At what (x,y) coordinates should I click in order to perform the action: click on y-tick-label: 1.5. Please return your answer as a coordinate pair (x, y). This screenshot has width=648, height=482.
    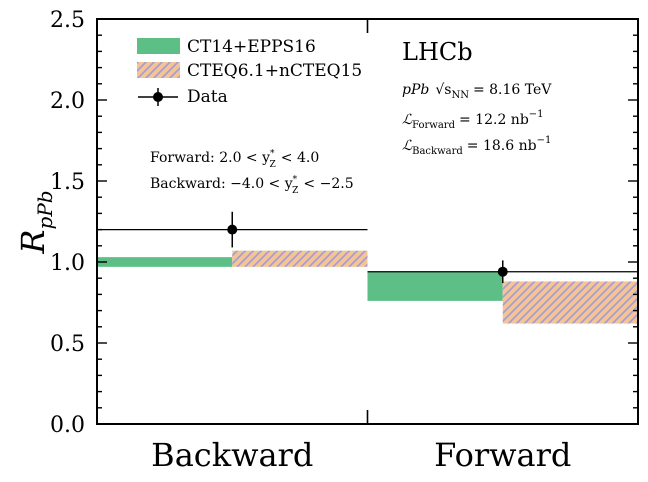
    Looking at the image, I should click on (67, 182).